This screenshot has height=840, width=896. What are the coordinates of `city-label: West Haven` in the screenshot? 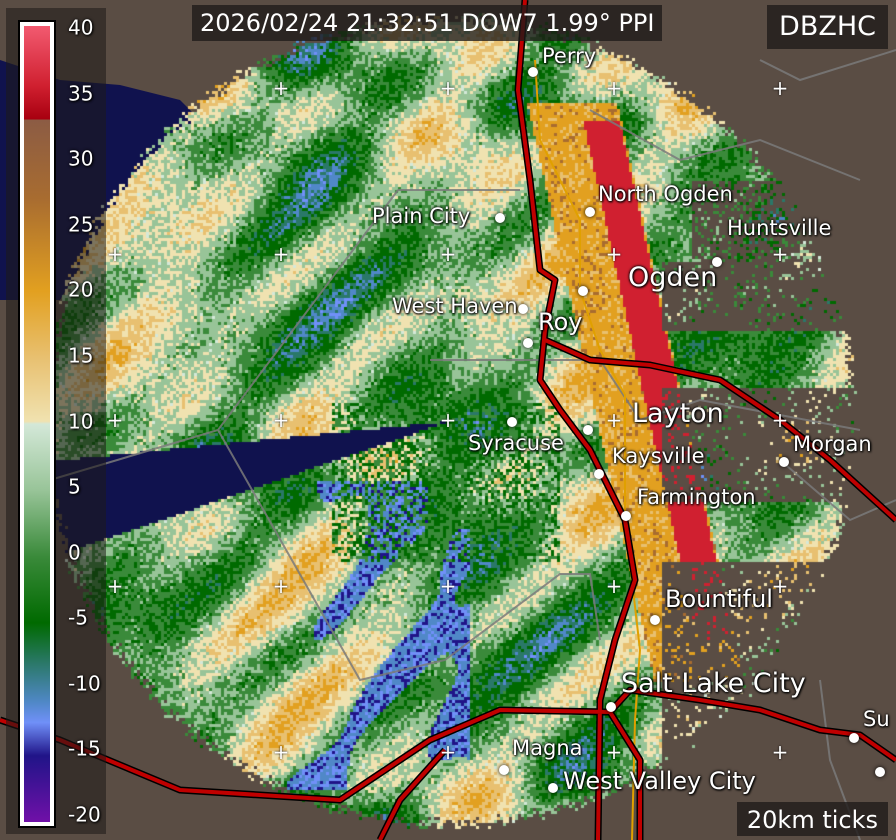 It's located at (455, 306).